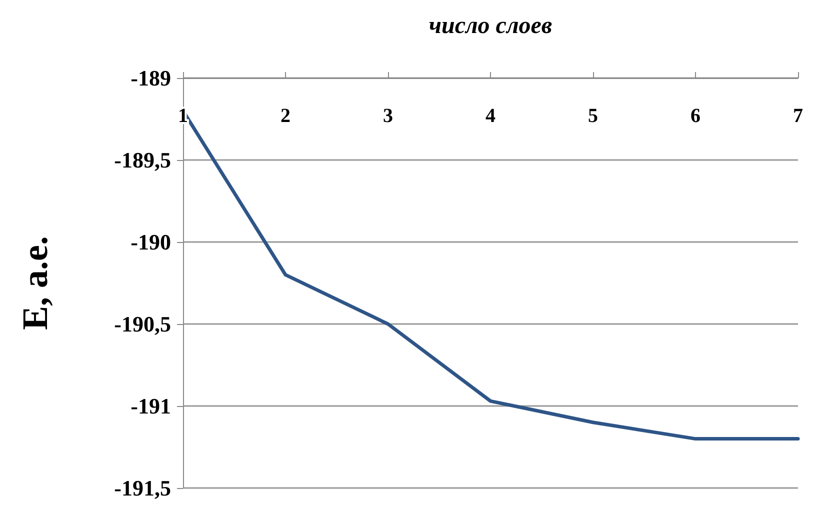 Image resolution: width=834 pixels, height=507 pixels. What do you see at coordinates (35, 283) in the screenshot?
I see `y-axis-title: E, a.e.` at bounding box center [35, 283].